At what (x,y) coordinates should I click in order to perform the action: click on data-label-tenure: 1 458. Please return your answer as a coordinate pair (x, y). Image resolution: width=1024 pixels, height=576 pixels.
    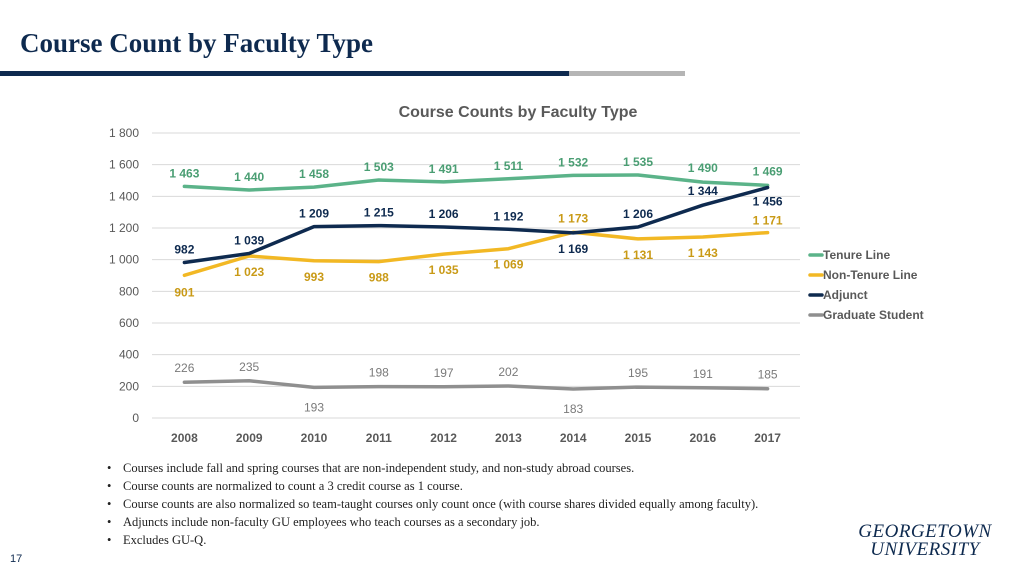
    Looking at the image, I should click on (314, 174).